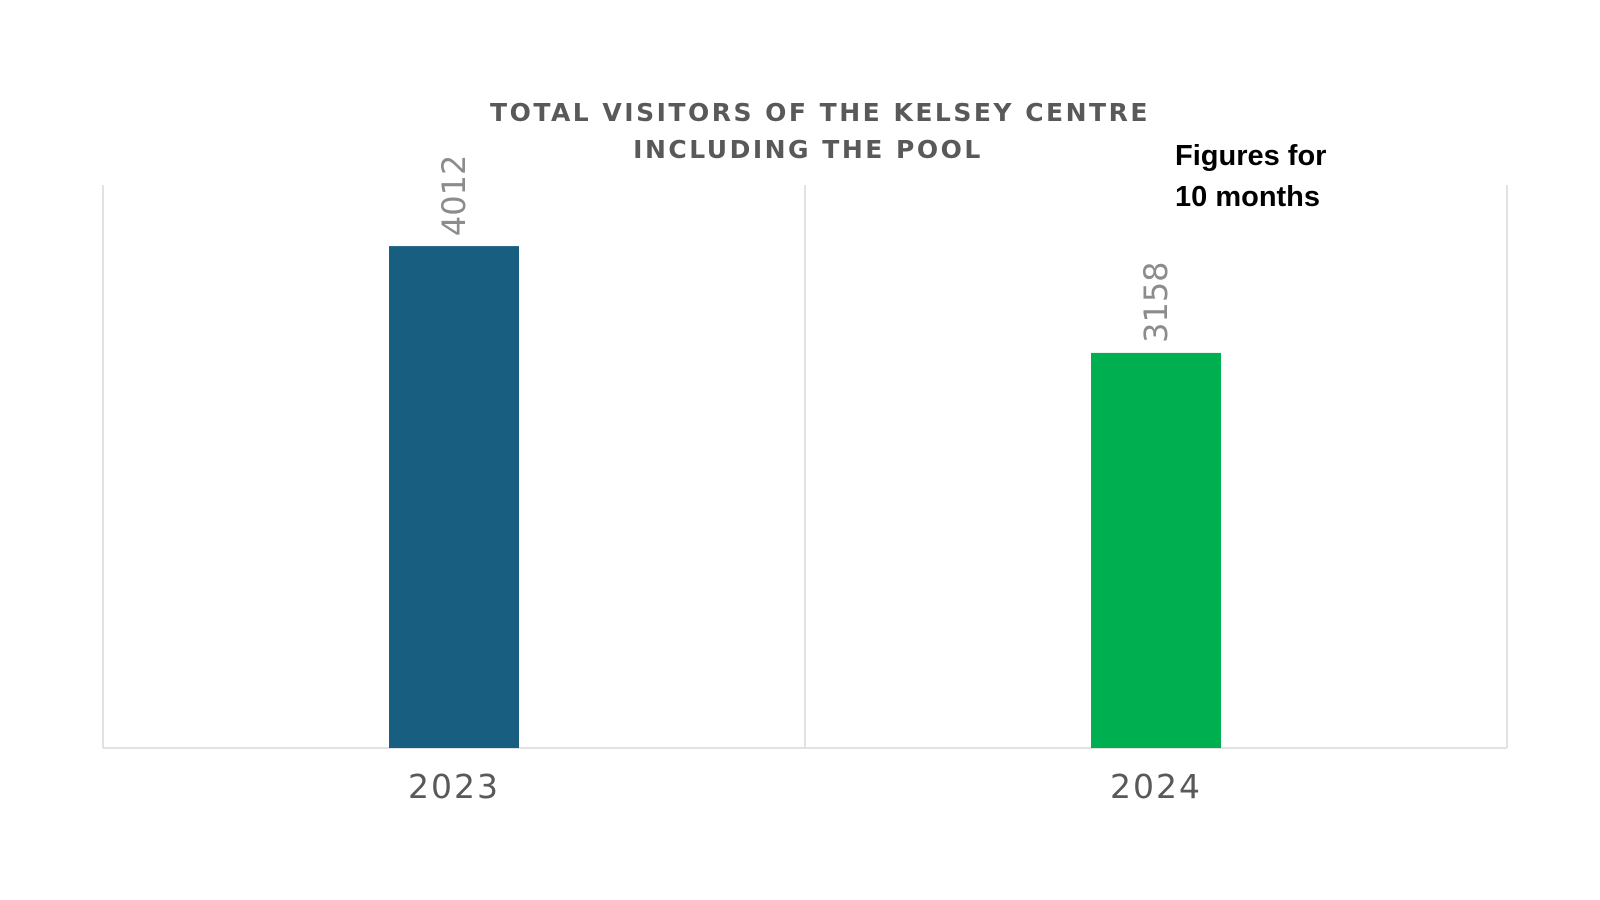 Image resolution: width=1600 pixels, height=900 pixels. Describe the element at coordinates (808, 149) in the screenshot. I see `chart-title-line-2: INCLUDING THE POOL` at that location.